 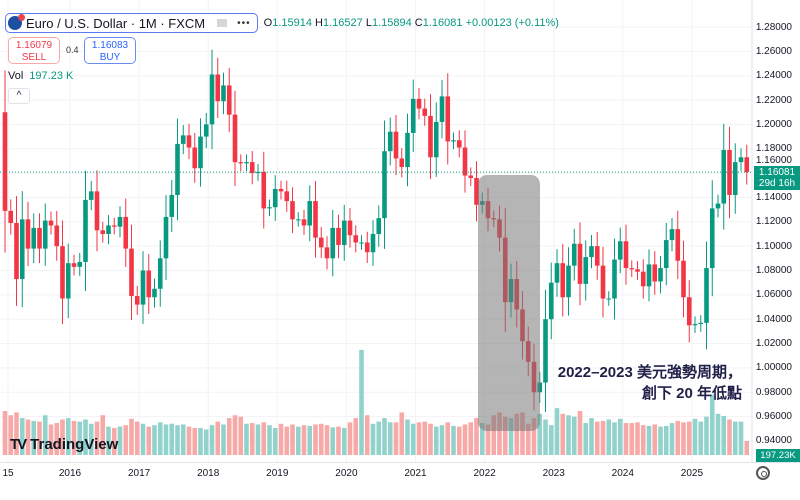 What do you see at coordinates (343, 23) in the screenshot?
I see `high-value: 1.16527` at bounding box center [343, 23].